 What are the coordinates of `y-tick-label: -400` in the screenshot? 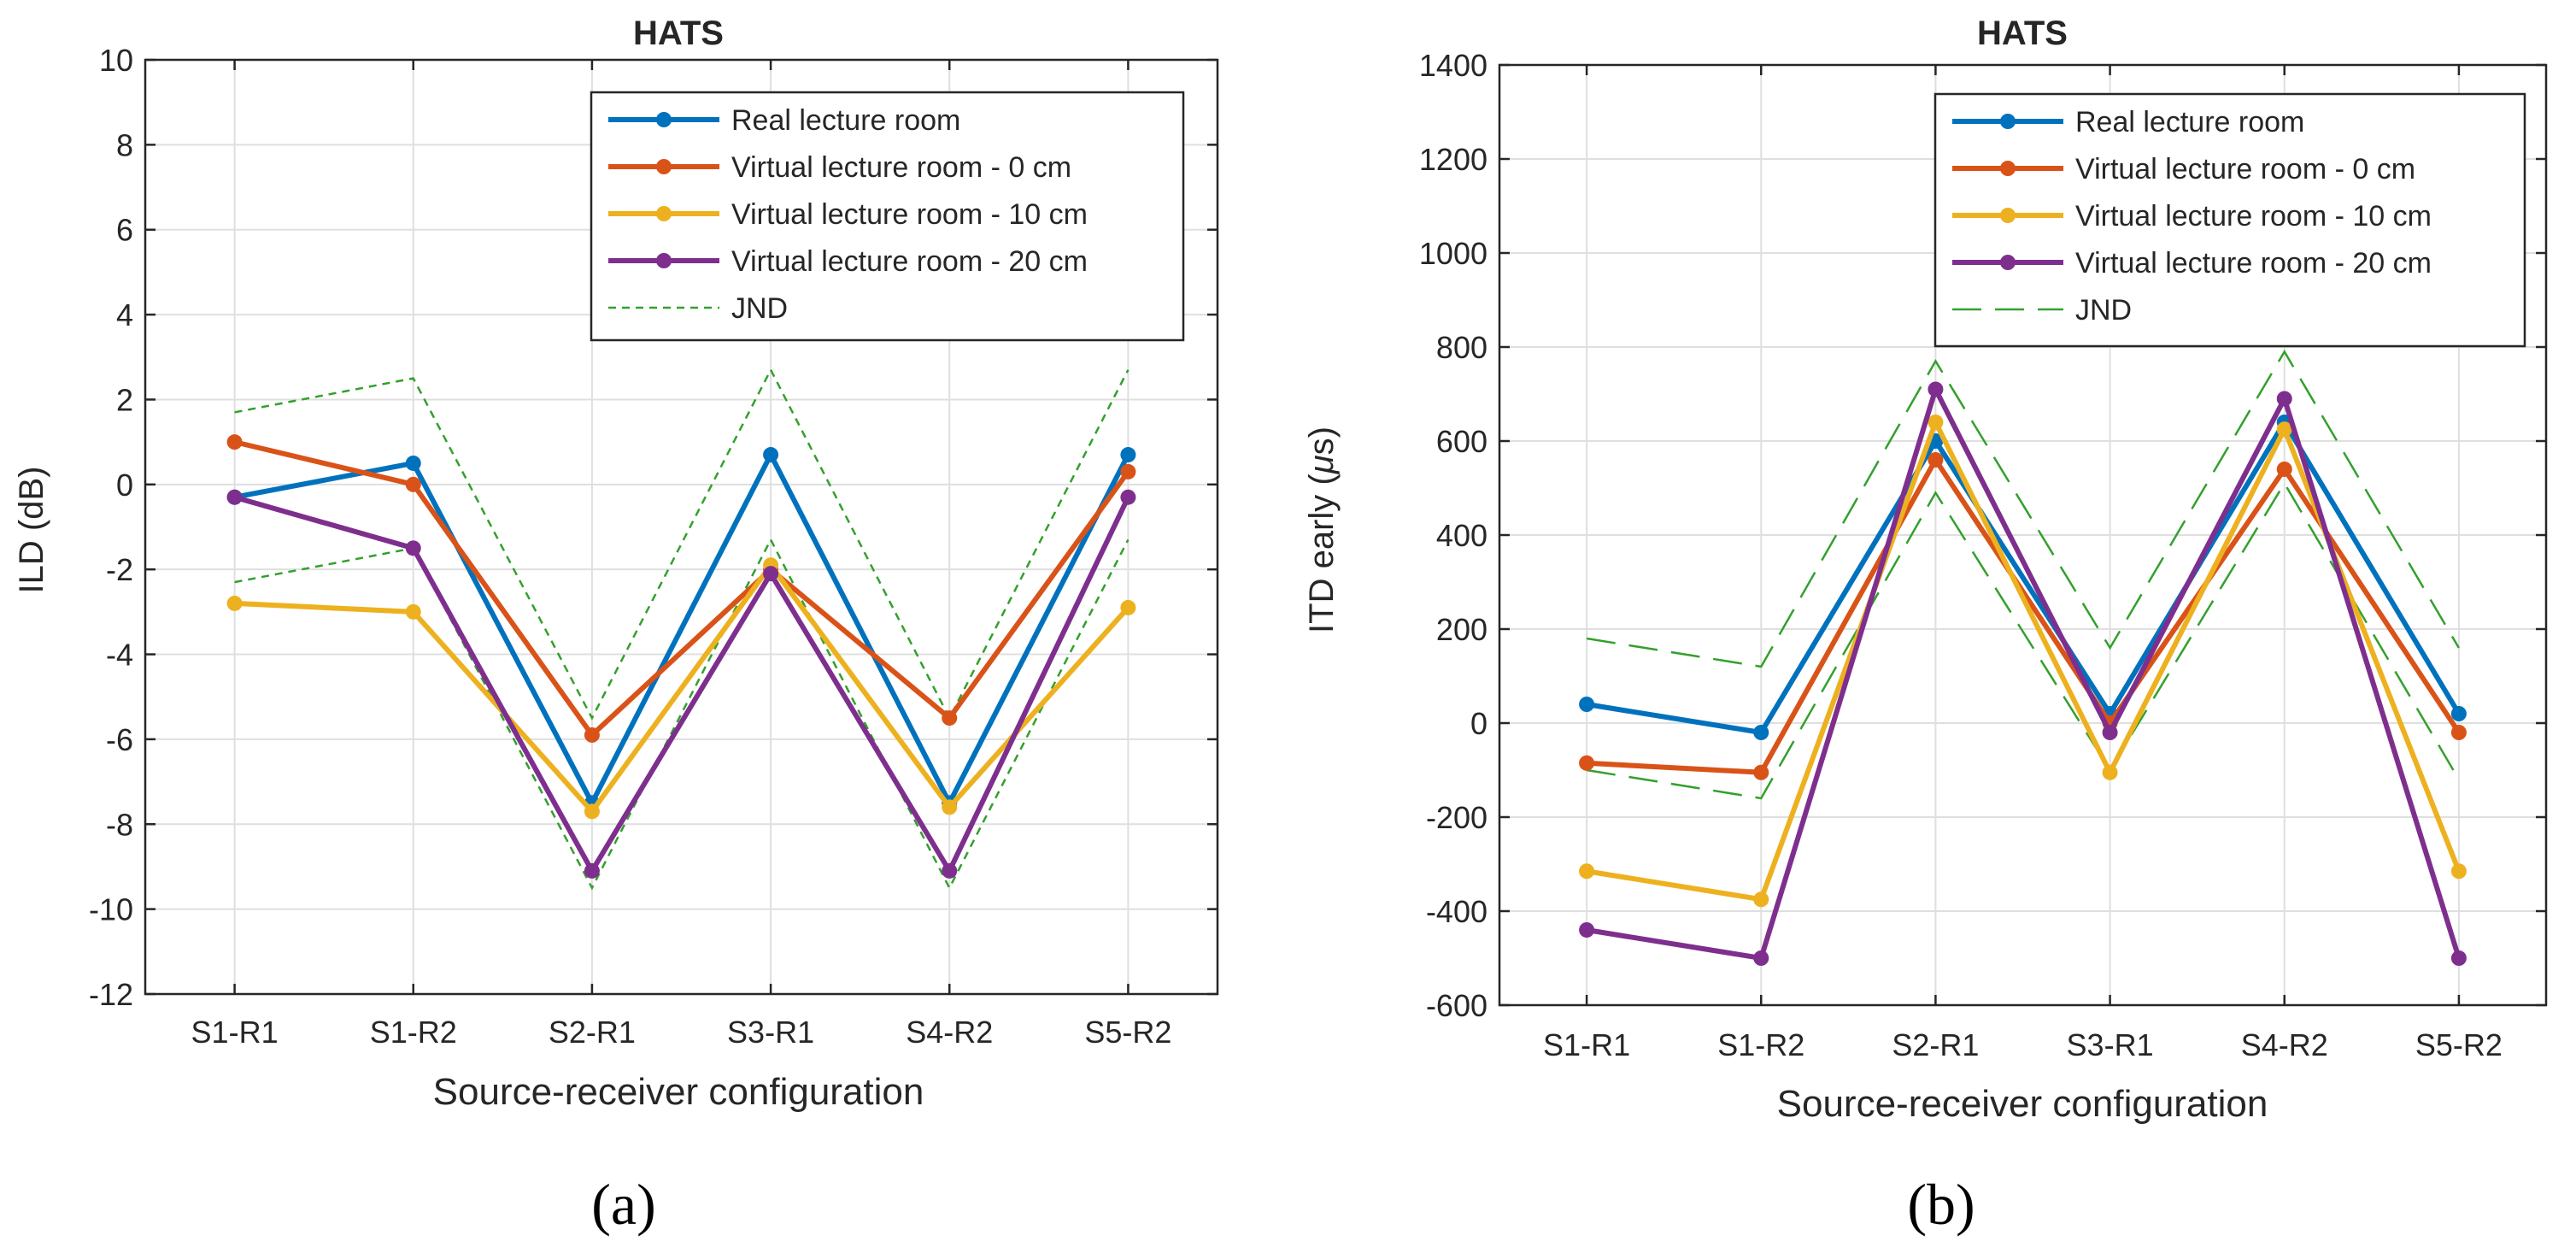 It's located at (1457, 911).